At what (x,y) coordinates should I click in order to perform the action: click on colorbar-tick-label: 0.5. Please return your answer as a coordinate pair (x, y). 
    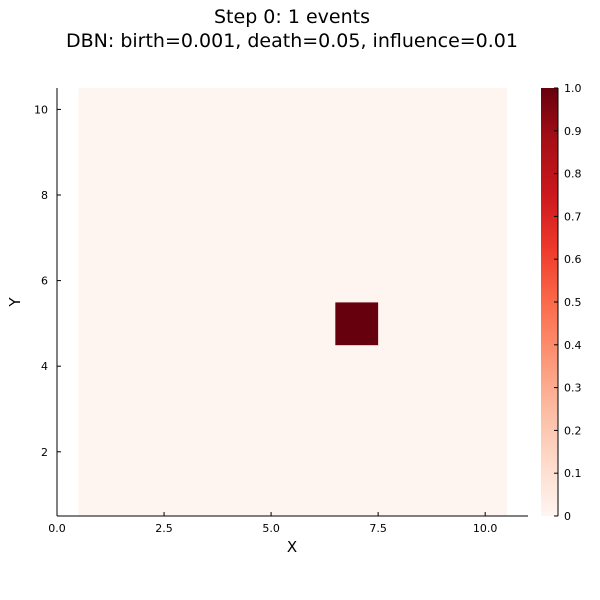
    Looking at the image, I should click on (573, 302).